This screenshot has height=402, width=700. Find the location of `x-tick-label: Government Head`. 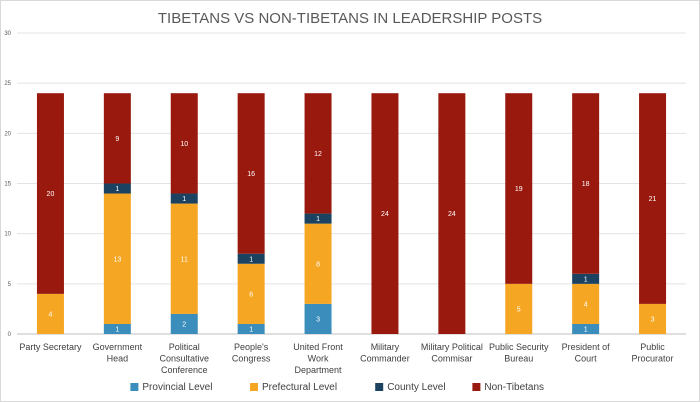

x-tick-label: Government Head is located at coordinates (118, 353).